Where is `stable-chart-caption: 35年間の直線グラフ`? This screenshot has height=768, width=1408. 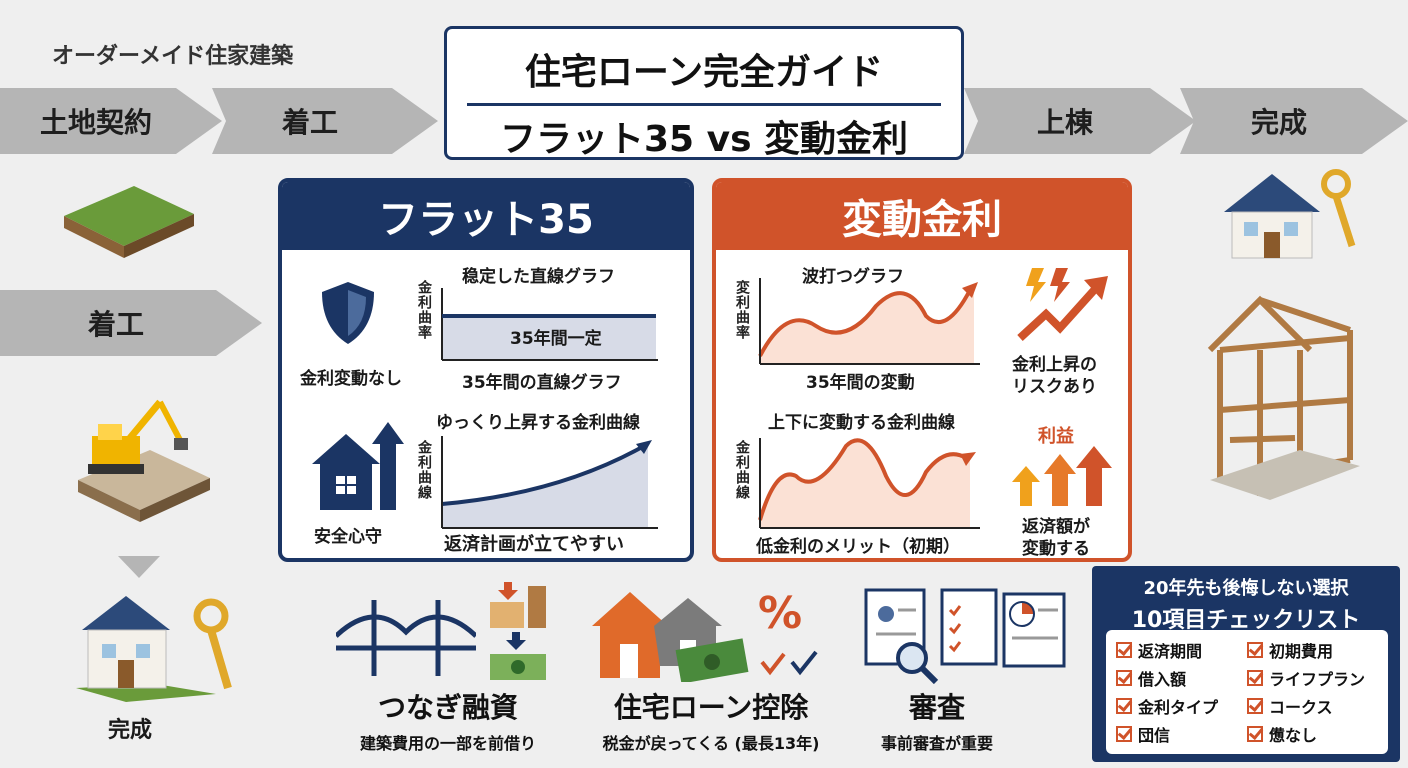
stable-chart-caption: 35年間の直線グラフ is located at coordinates (542, 383).